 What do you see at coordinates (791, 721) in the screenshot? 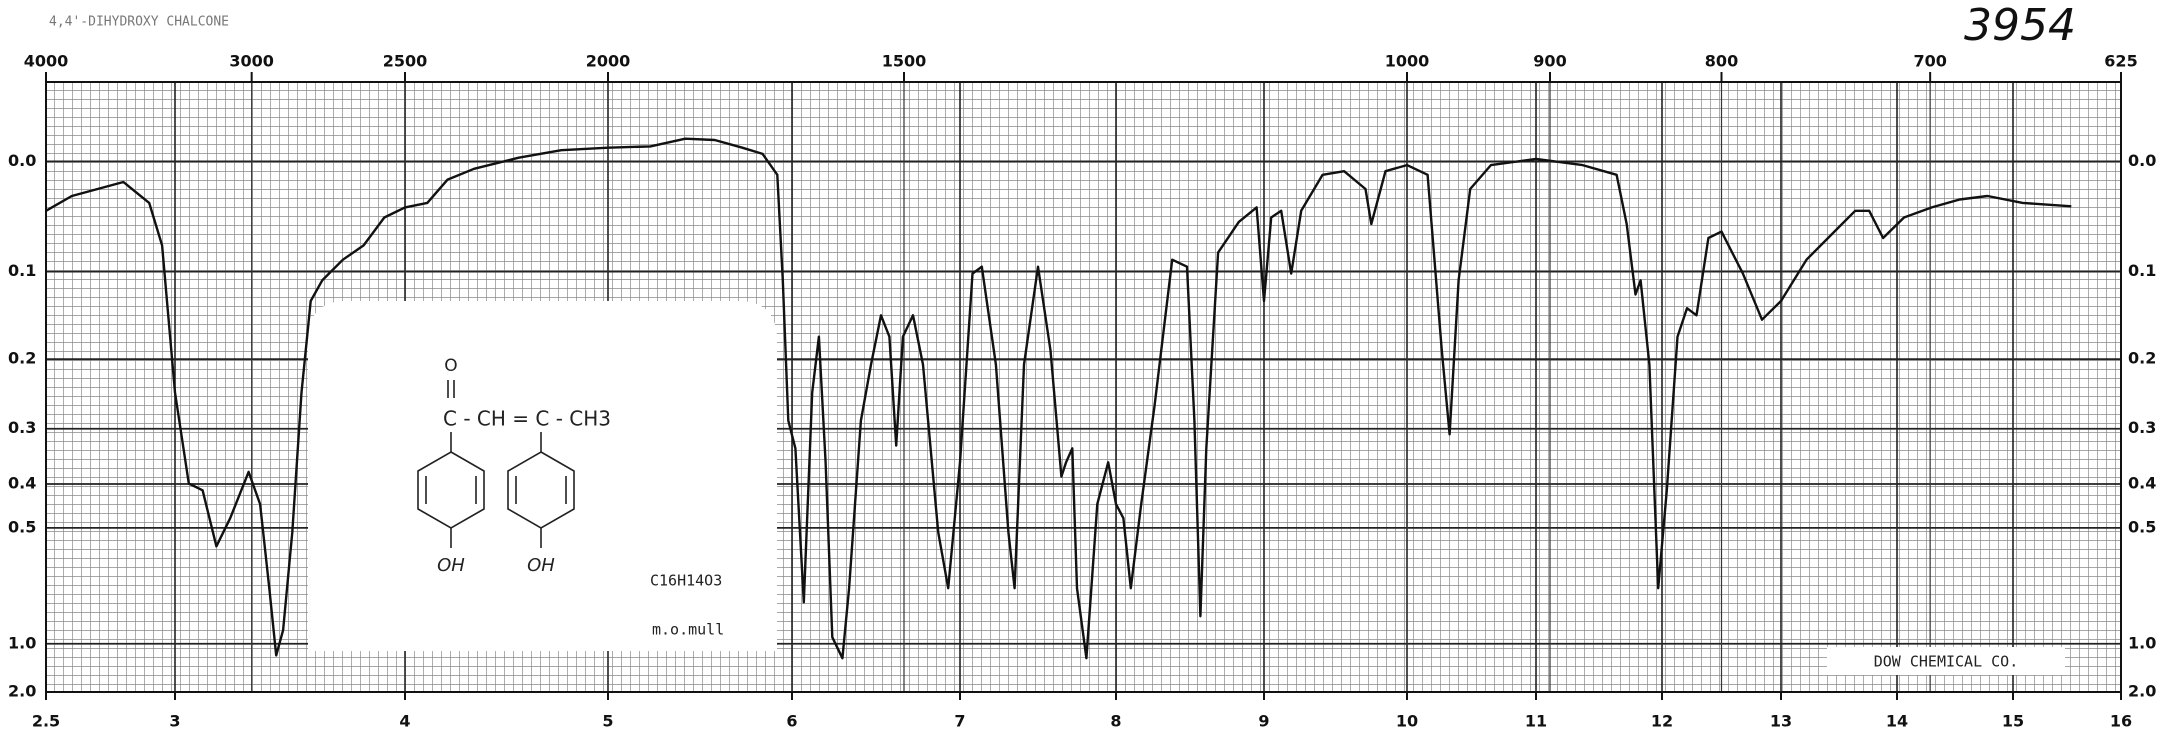
I see `x-tick-label: 6` at bounding box center [791, 721].